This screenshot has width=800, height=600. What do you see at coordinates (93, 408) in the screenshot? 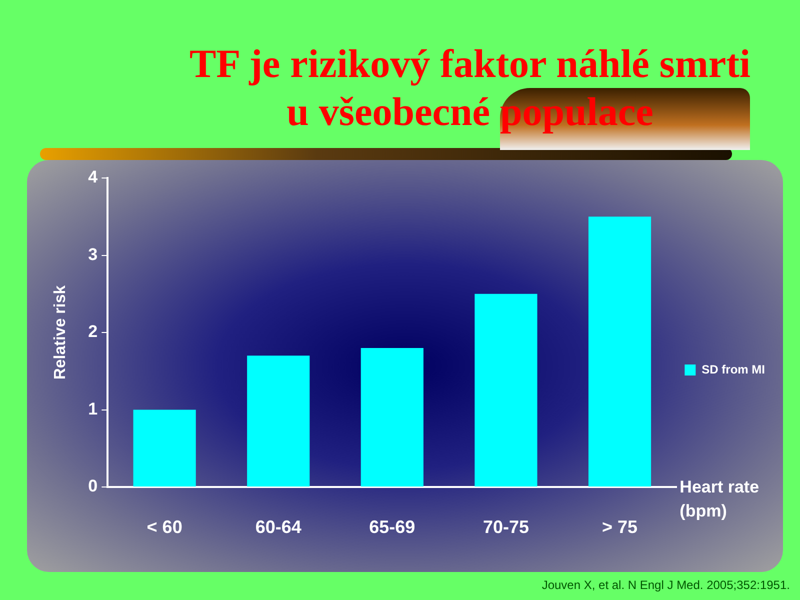
I see `y-tick-label: 1` at bounding box center [93, 408].